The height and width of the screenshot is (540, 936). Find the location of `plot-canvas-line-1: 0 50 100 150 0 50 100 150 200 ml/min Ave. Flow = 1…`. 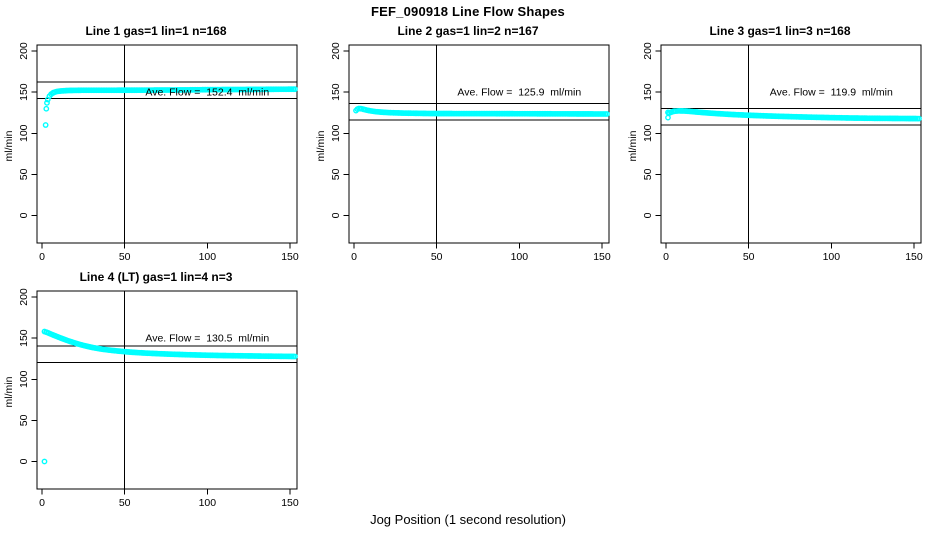

plot-canvas-line-1: 0 50 100 150 0 50 100 150 200 ml/min Ave. Flow = 1… is located at coordinates (151, 152).